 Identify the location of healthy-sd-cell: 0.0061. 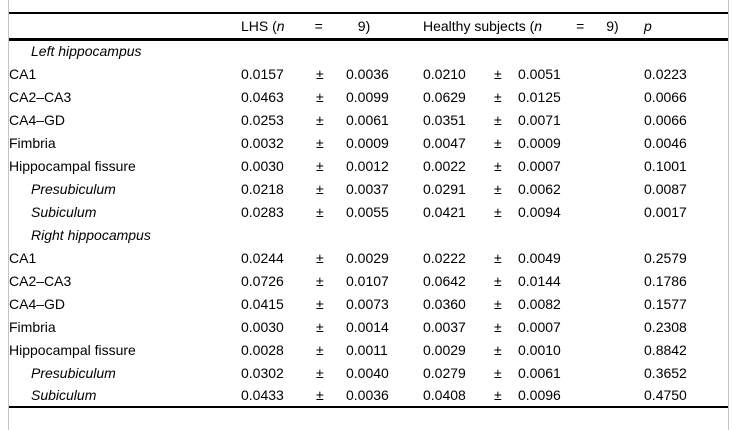
(539, 372).